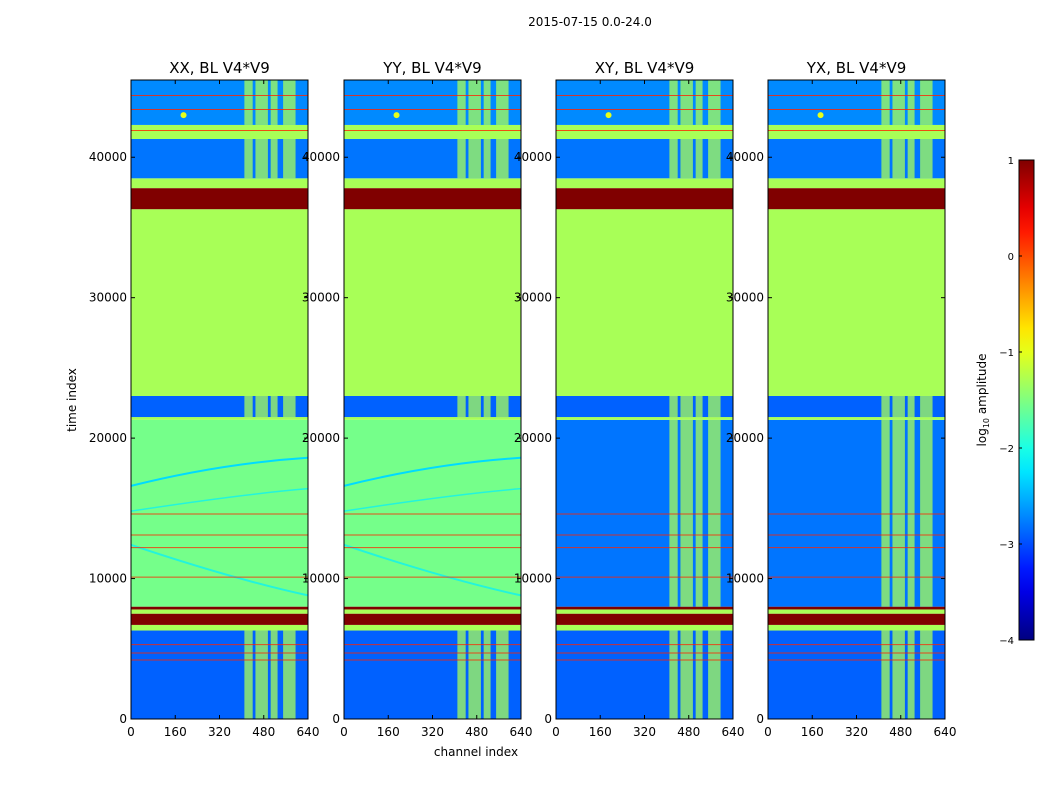 The height and width of the screenshot is (800, 1050). I want to click on colorbar-label-log: log, so click(982, 437).